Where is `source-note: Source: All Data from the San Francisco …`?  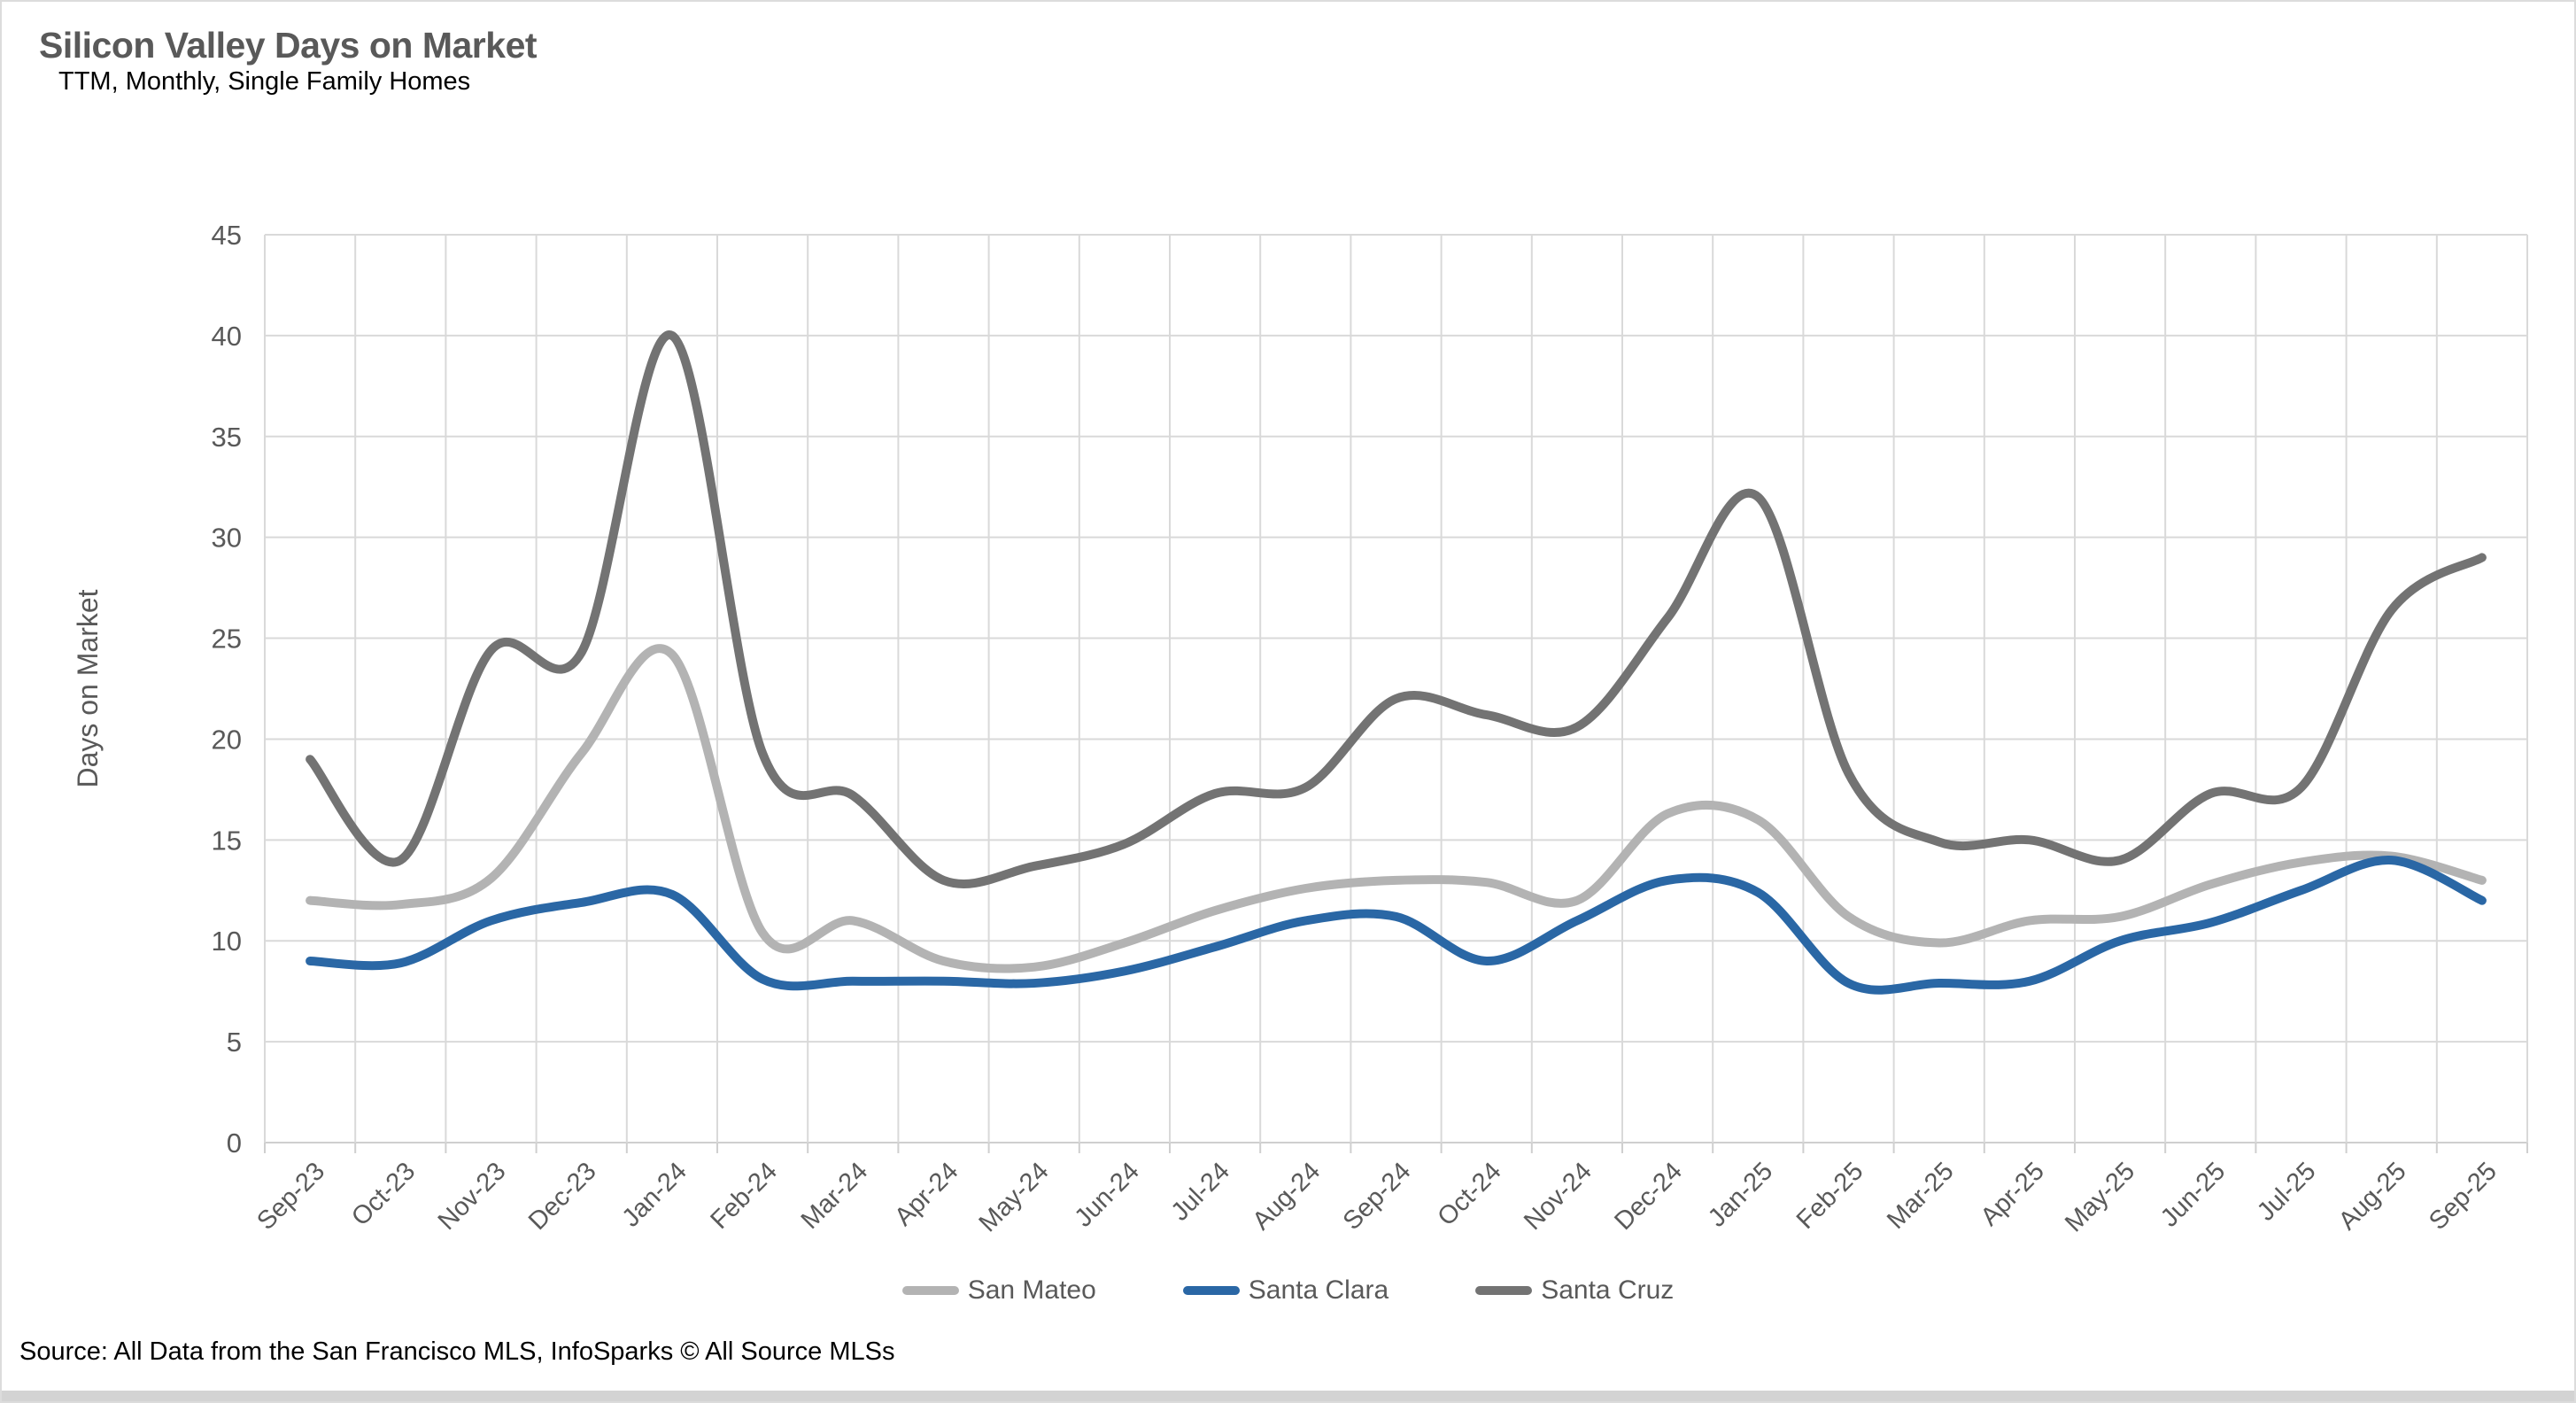
source-note: Source: All Data from the San Francisco … is located at coordinates (457, 1351).